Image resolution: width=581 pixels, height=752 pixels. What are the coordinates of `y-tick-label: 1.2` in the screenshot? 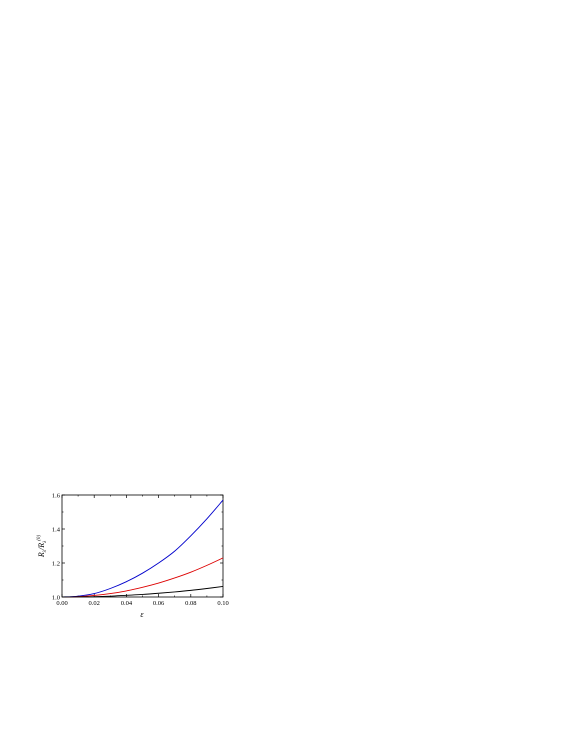 It's located at (56, 563).